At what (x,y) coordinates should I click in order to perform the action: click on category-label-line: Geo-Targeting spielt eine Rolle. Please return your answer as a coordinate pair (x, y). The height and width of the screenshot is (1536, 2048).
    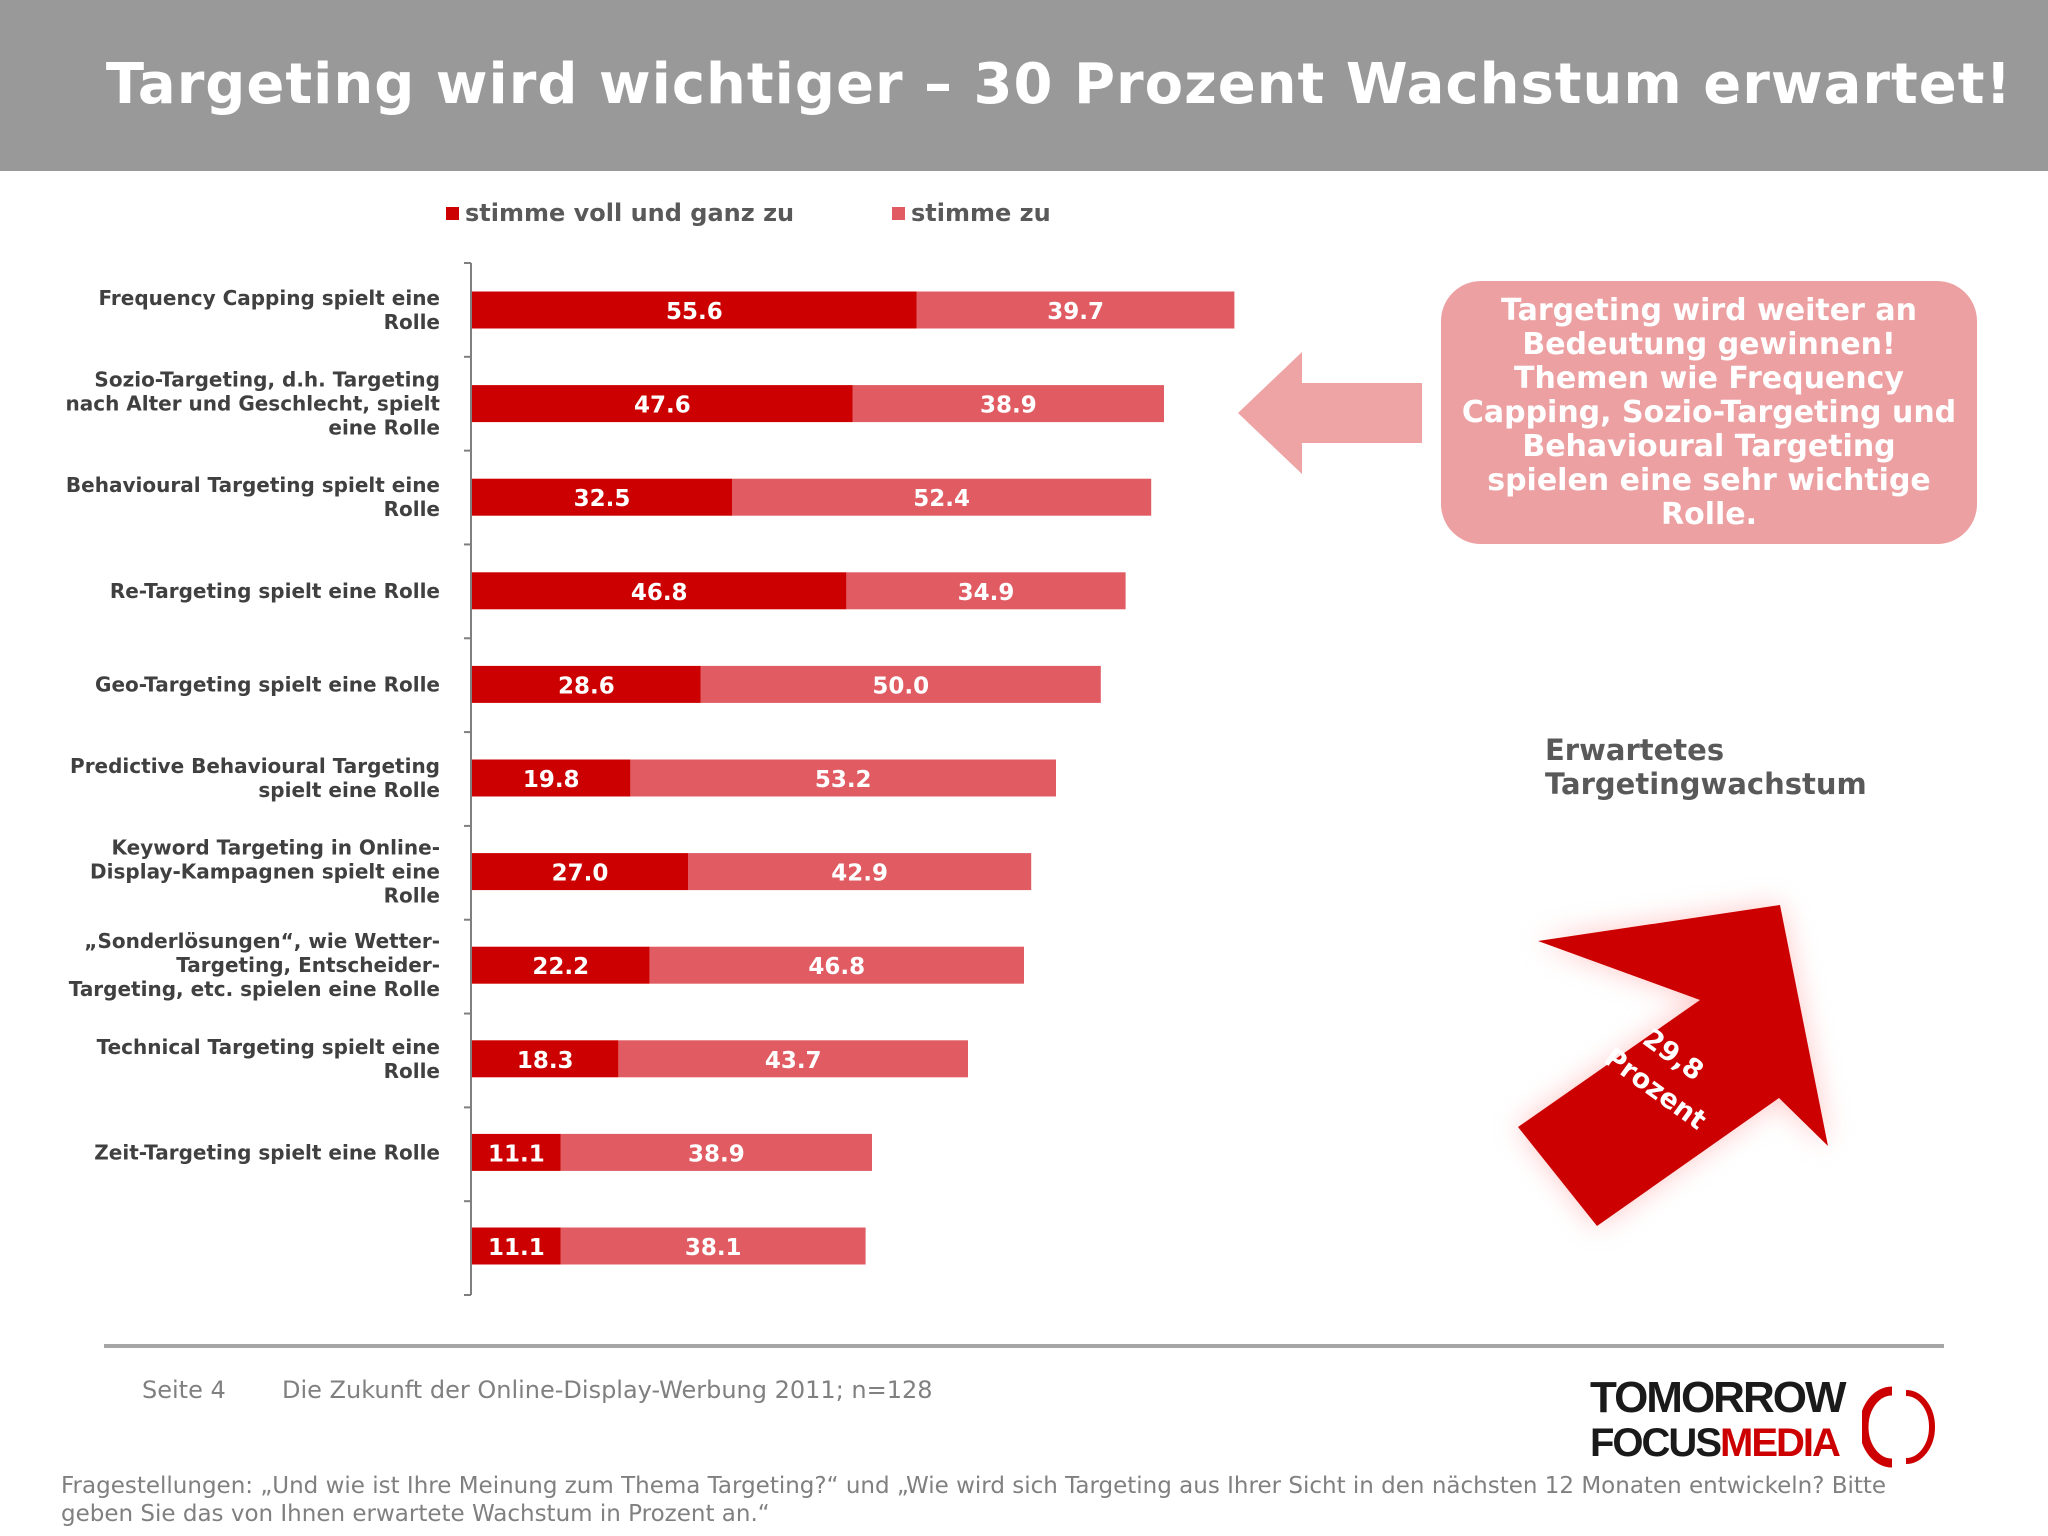
    Looking at the image, I should click on (267, 684).